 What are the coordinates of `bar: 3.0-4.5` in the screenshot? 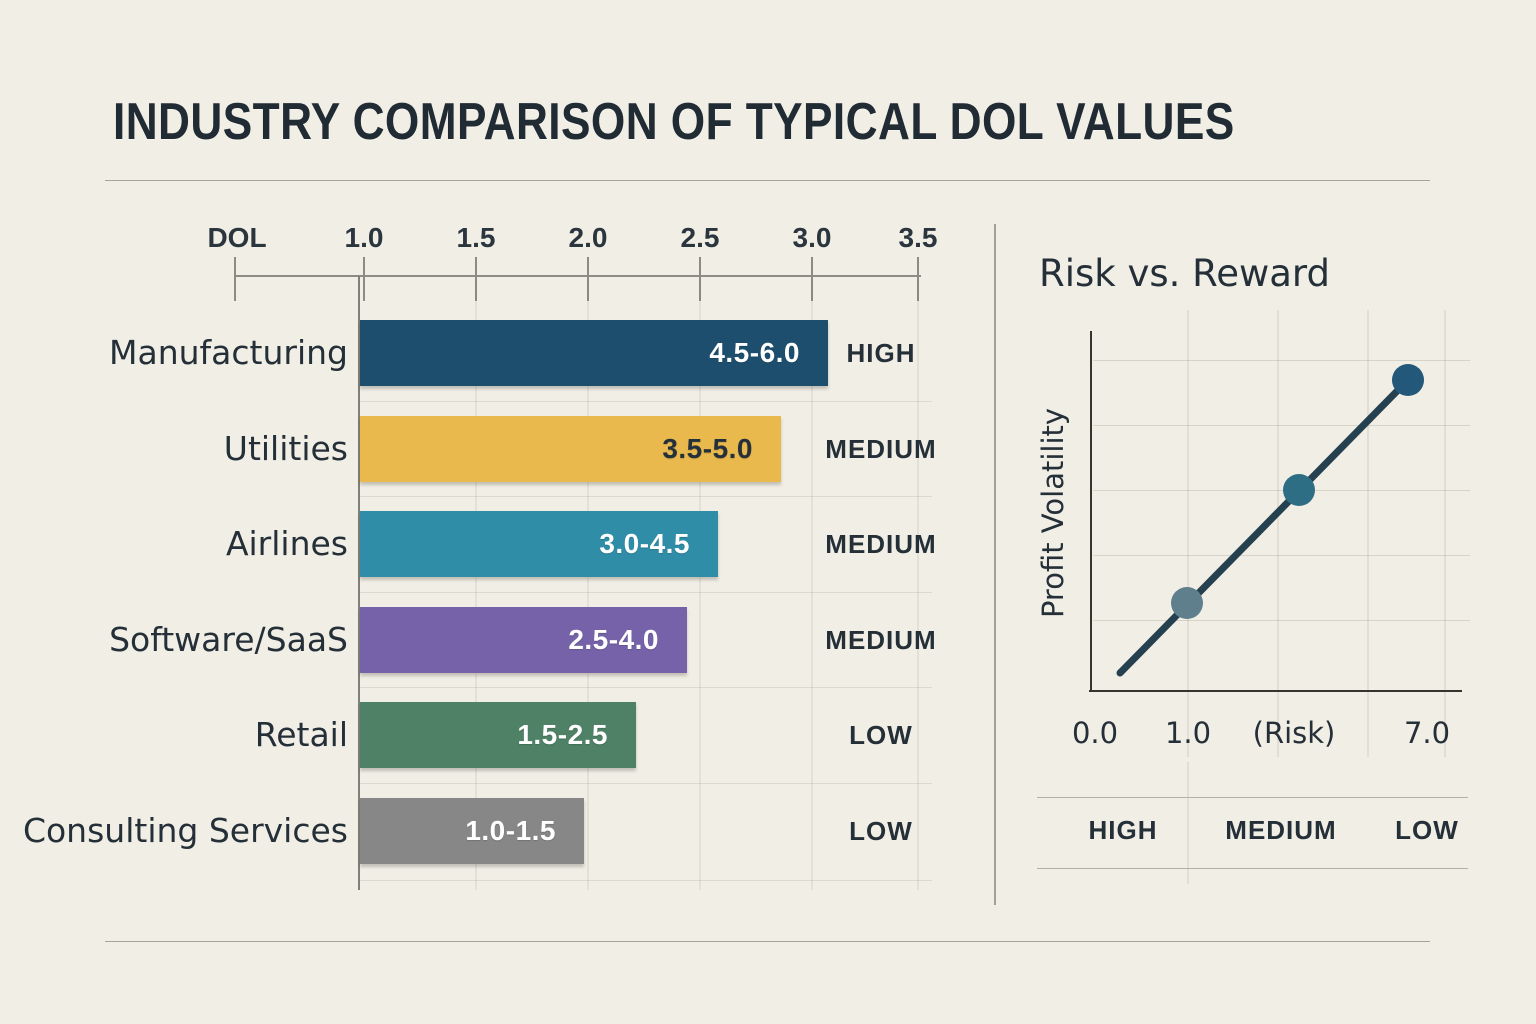 It's located at (539, 544).